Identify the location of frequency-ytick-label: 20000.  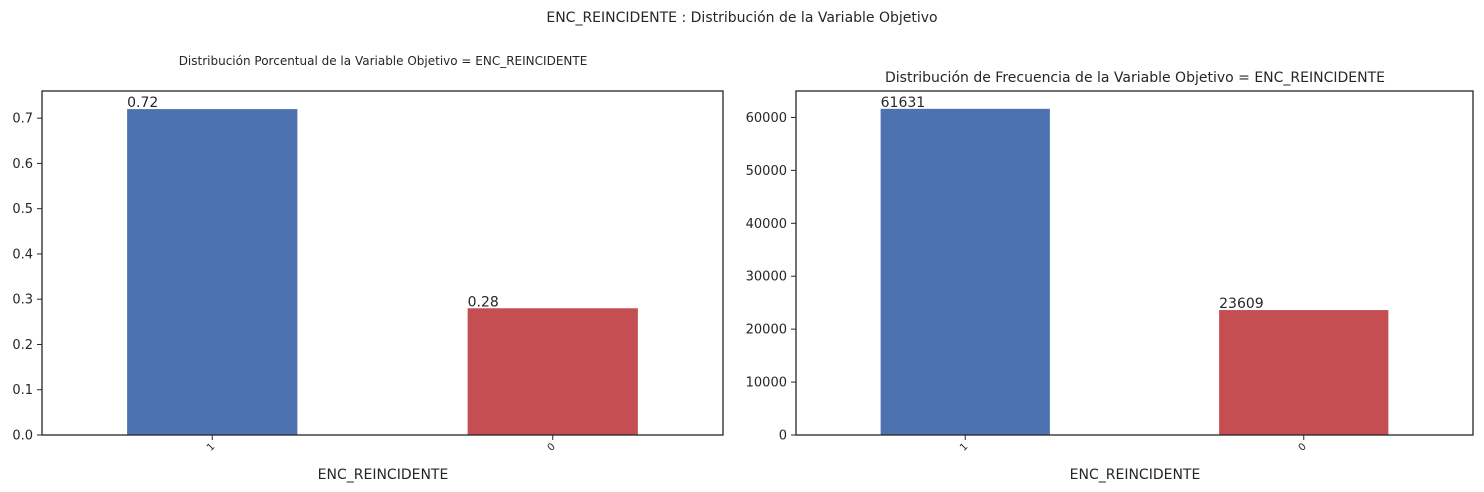
(766, 330).